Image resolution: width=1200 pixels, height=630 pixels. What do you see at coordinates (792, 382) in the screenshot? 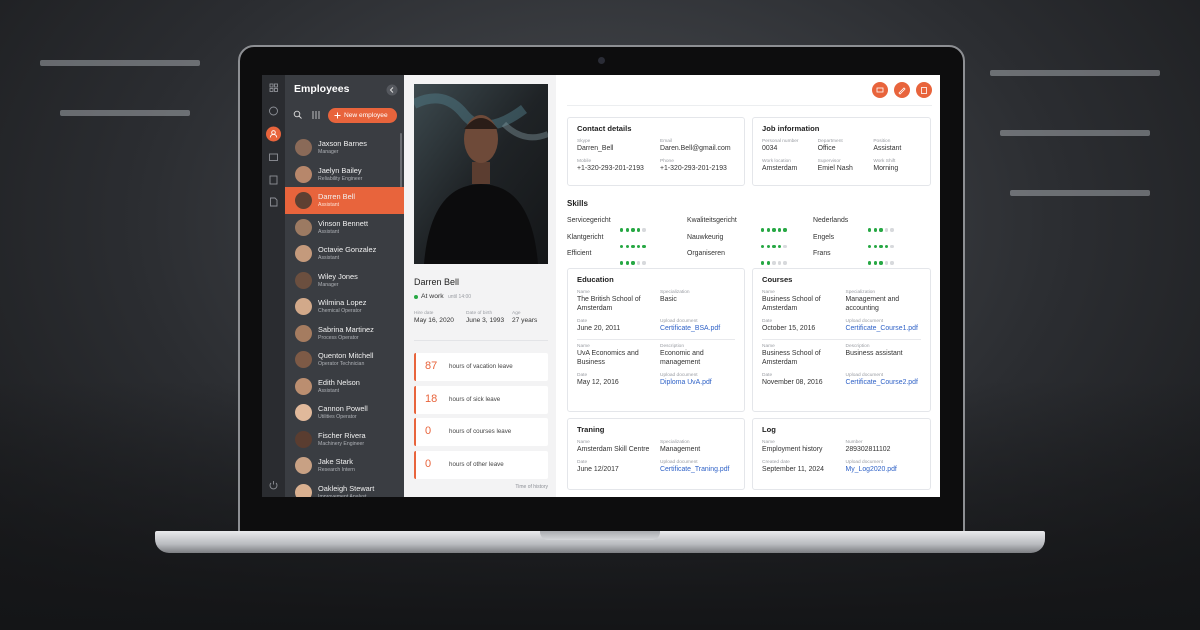
I see `field-value: November 08, 2016` at bounding box center [792, 382].